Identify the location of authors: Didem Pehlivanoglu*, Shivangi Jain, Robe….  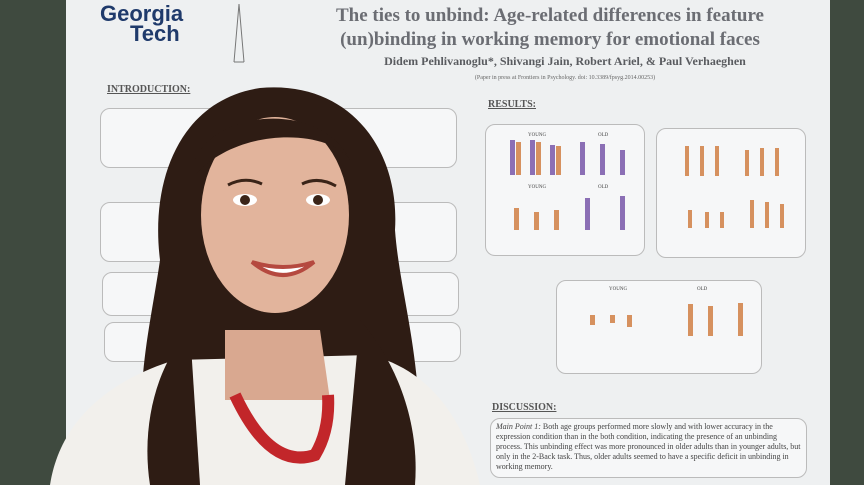
(565, 61).